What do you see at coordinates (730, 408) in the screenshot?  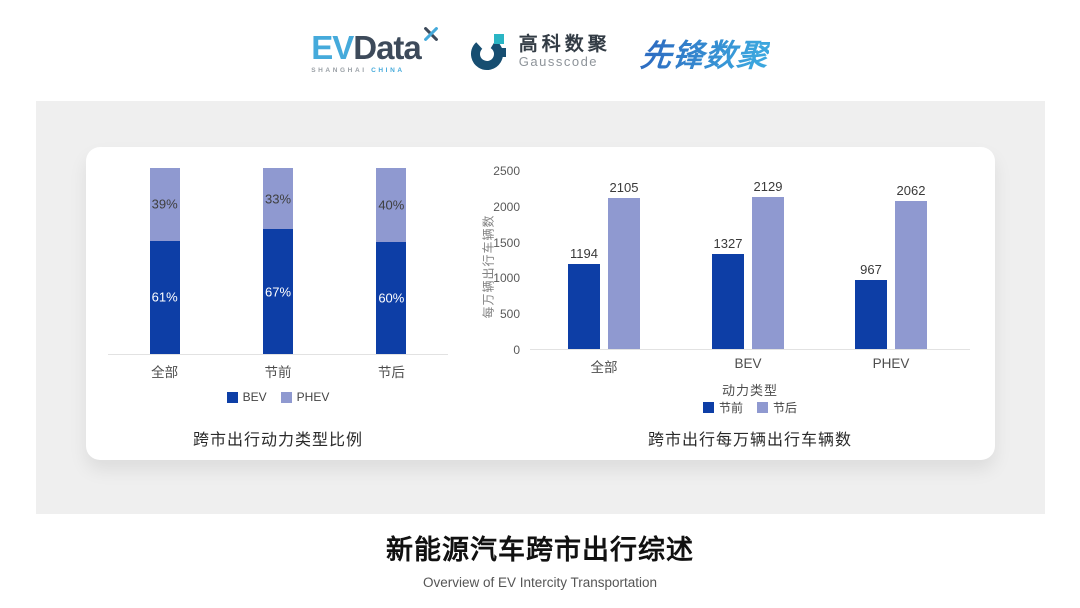 I see `legend-label-节前: 节前` at bounding box center [730, 408].